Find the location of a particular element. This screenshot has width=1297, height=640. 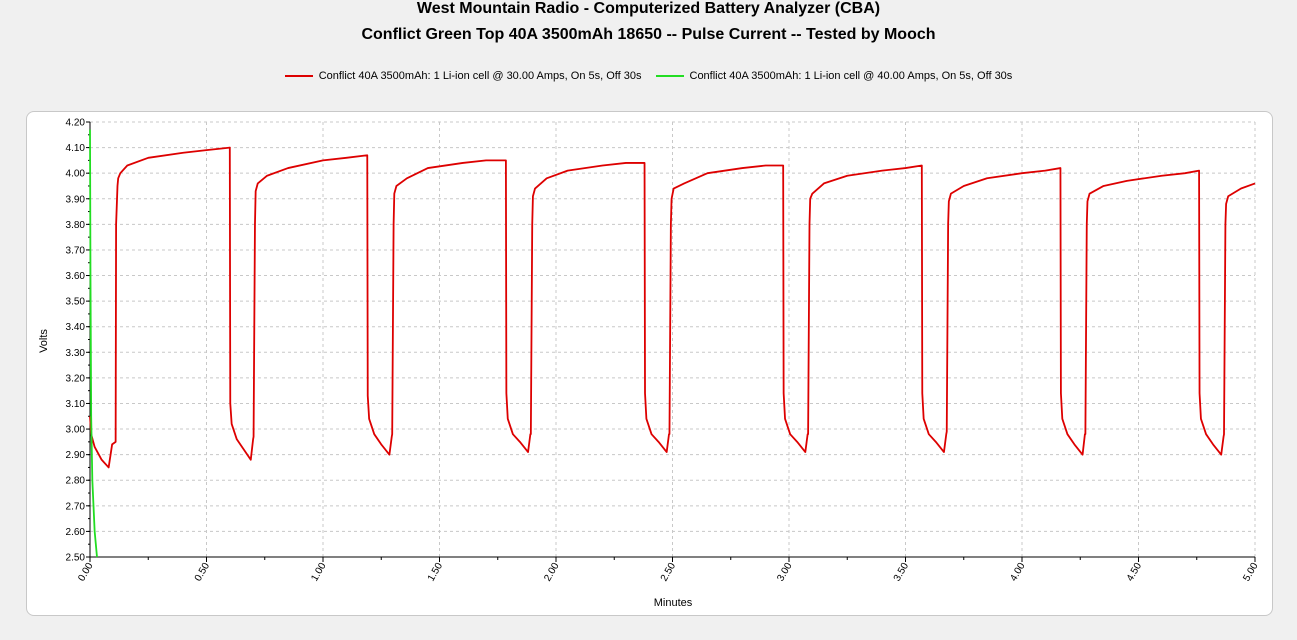

y-tick-label: 3.50 is located at coordinates (76, 302).